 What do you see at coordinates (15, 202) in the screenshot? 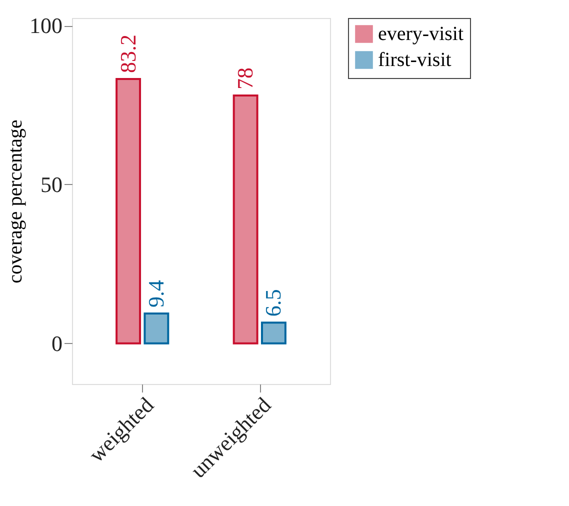
I see `y-axis-title: coverage percentage` at bounding box center [15, 202].